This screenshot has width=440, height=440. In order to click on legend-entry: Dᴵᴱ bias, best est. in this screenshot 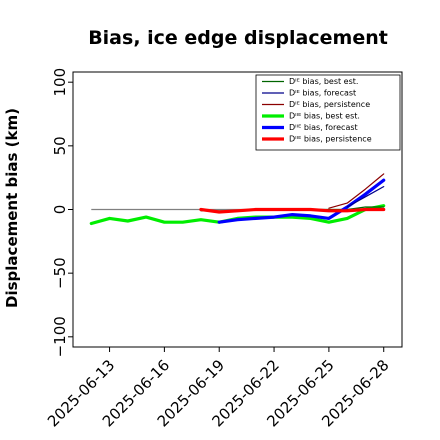, I will do `click(323, 81)`.